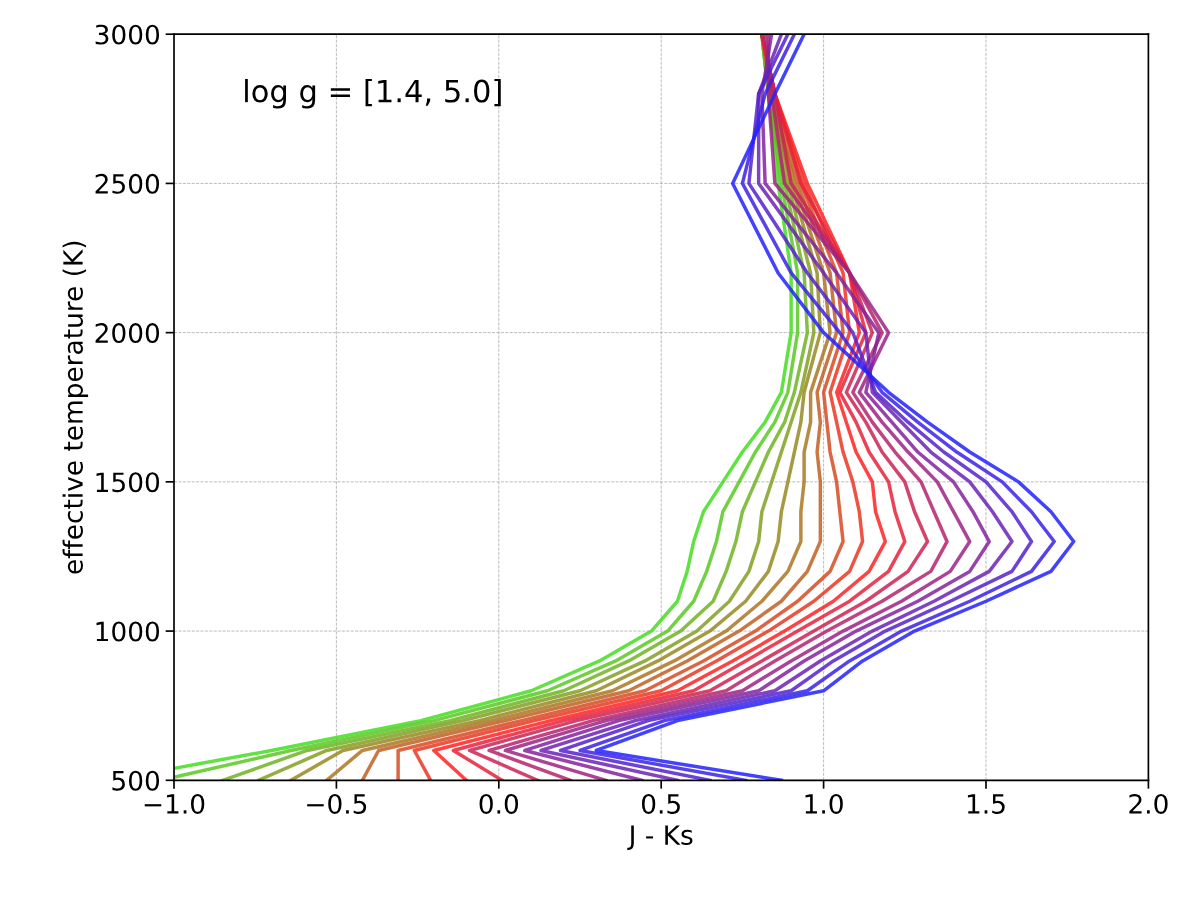  I want to click on x-tick-label: 1.0, so click(824, 803).